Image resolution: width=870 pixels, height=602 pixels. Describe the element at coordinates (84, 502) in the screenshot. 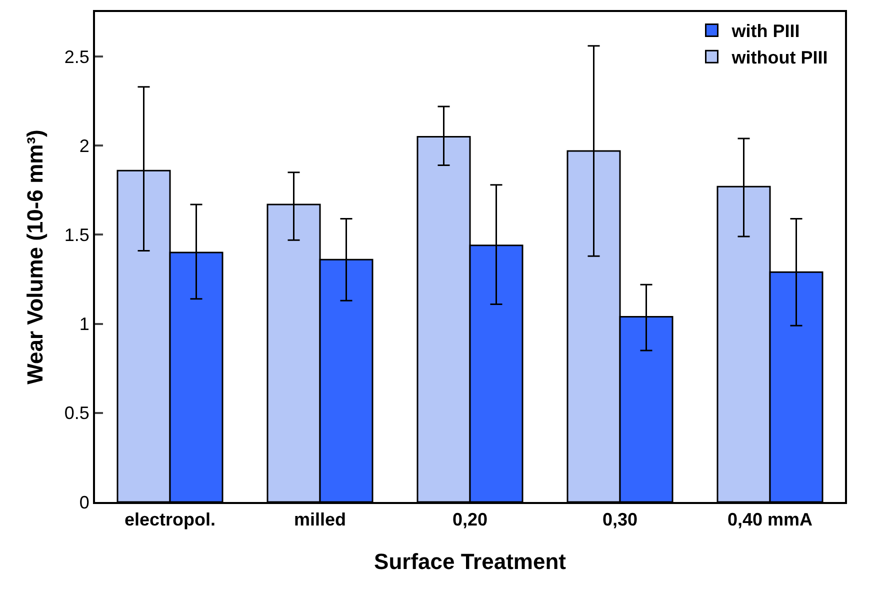

I see `y-tick-label: 0` at that location.